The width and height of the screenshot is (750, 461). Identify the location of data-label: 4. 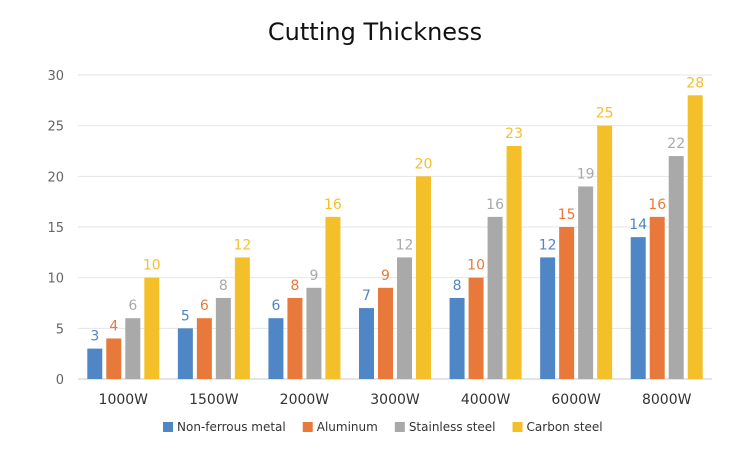
(113, 326).